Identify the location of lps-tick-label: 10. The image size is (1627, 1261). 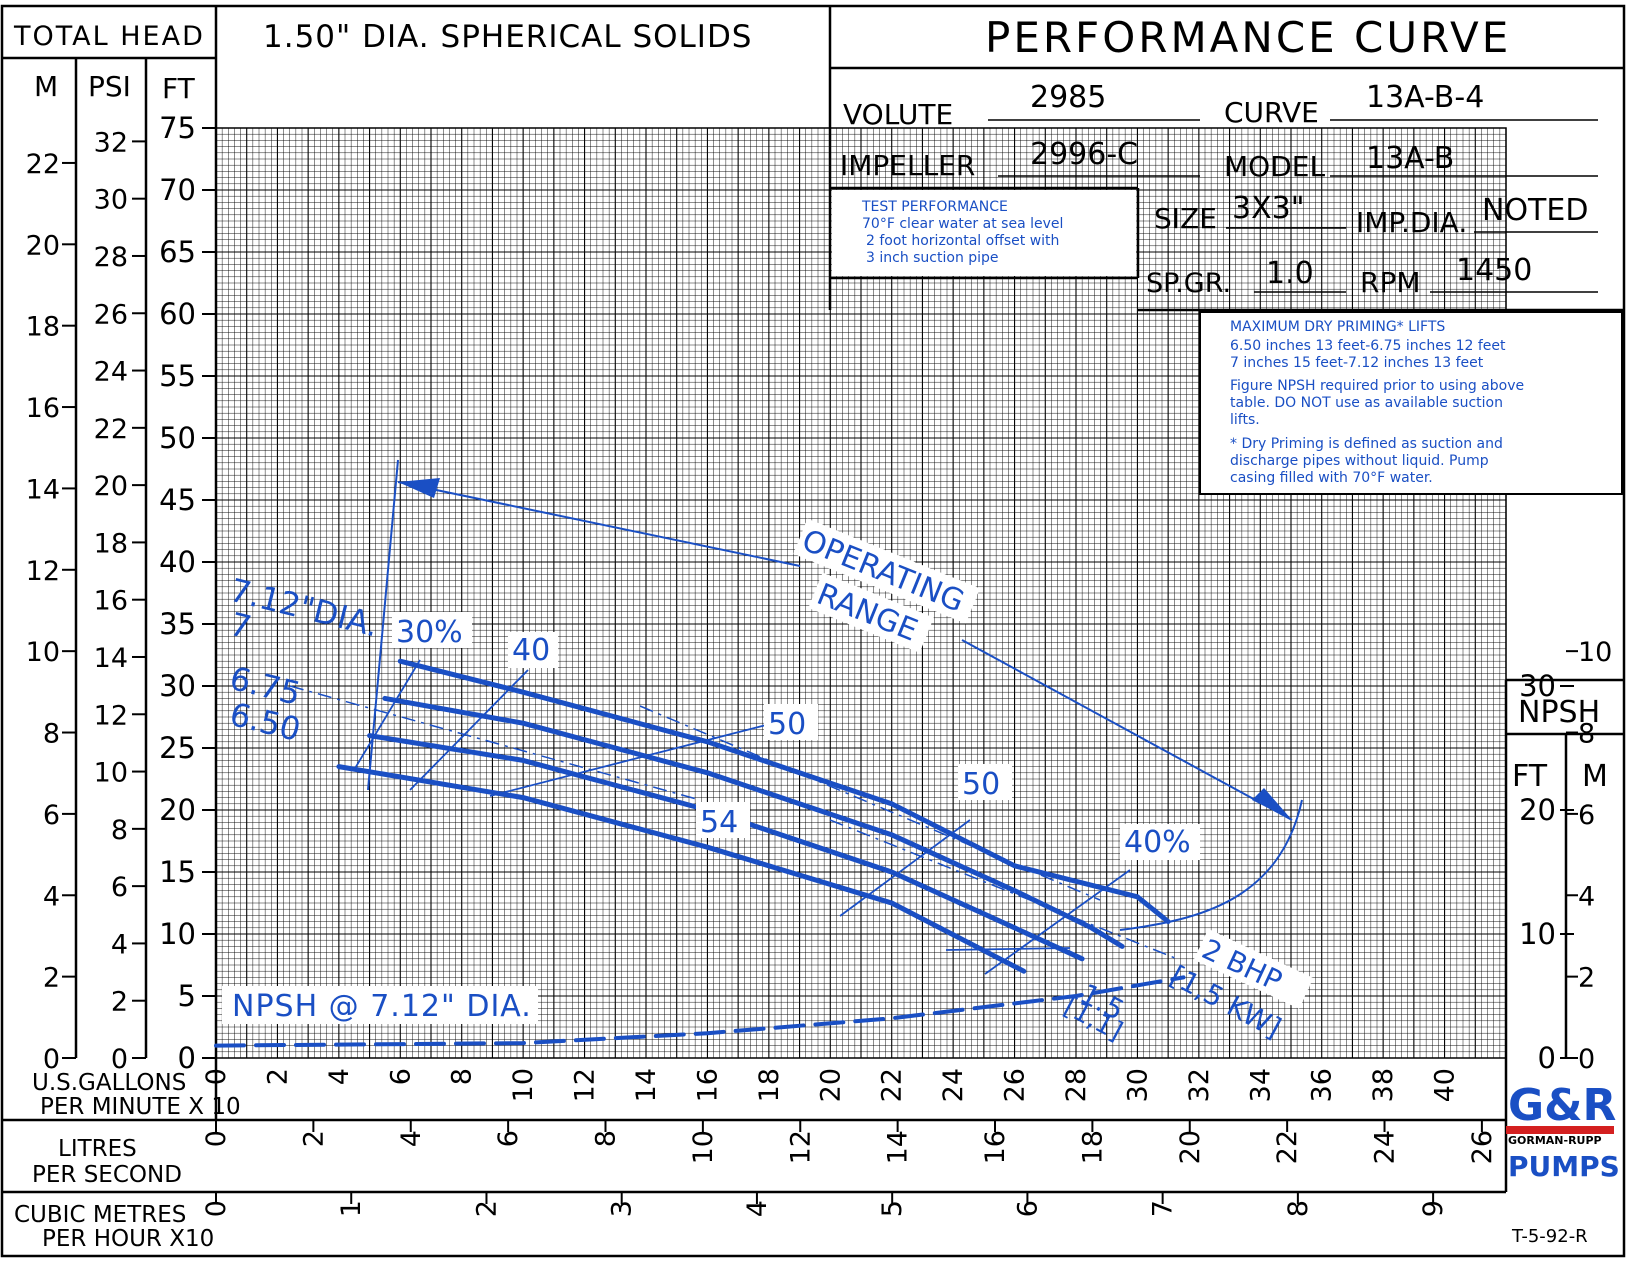
(703, 1147).